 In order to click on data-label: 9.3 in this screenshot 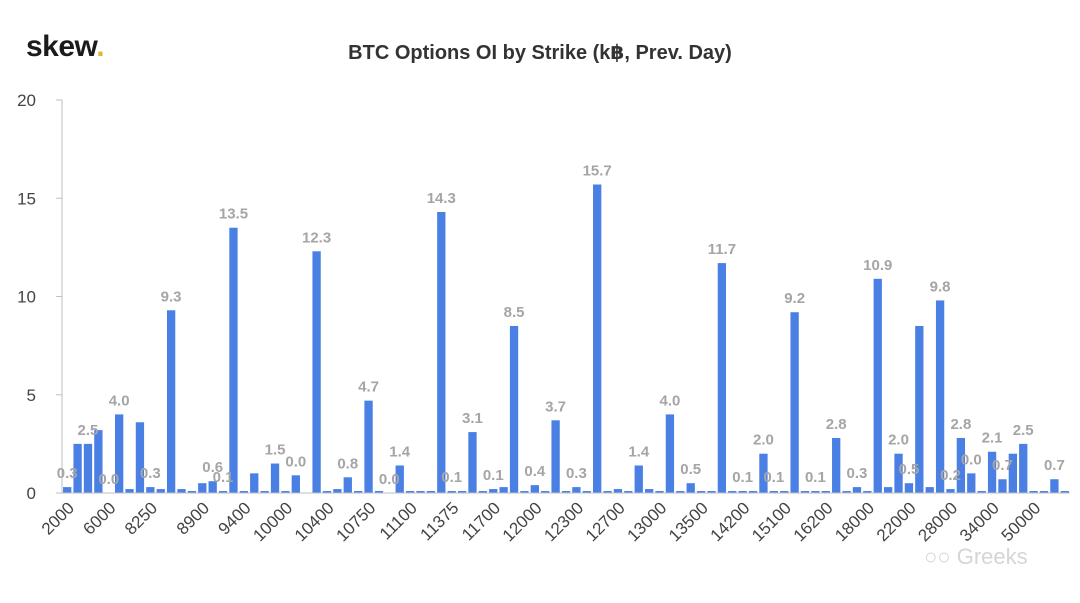, I will do `click(171, 296)`.